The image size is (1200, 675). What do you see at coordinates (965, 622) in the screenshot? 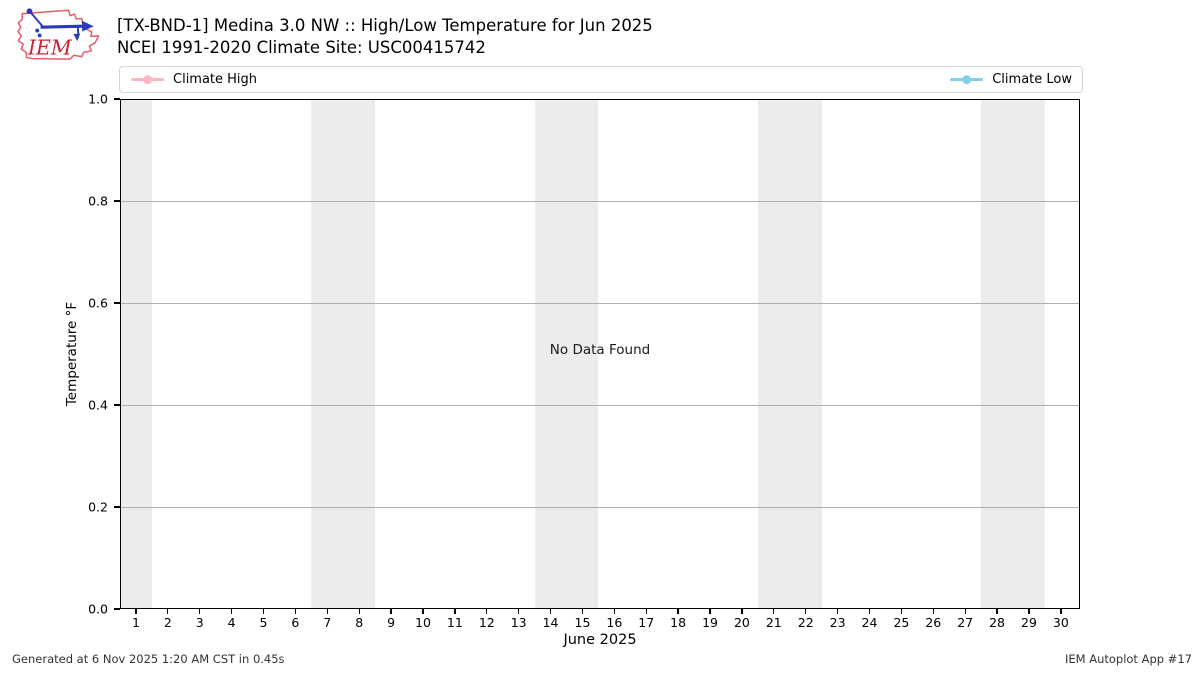
I see `x-tick-label: 27` at bounding box center [965, 622].